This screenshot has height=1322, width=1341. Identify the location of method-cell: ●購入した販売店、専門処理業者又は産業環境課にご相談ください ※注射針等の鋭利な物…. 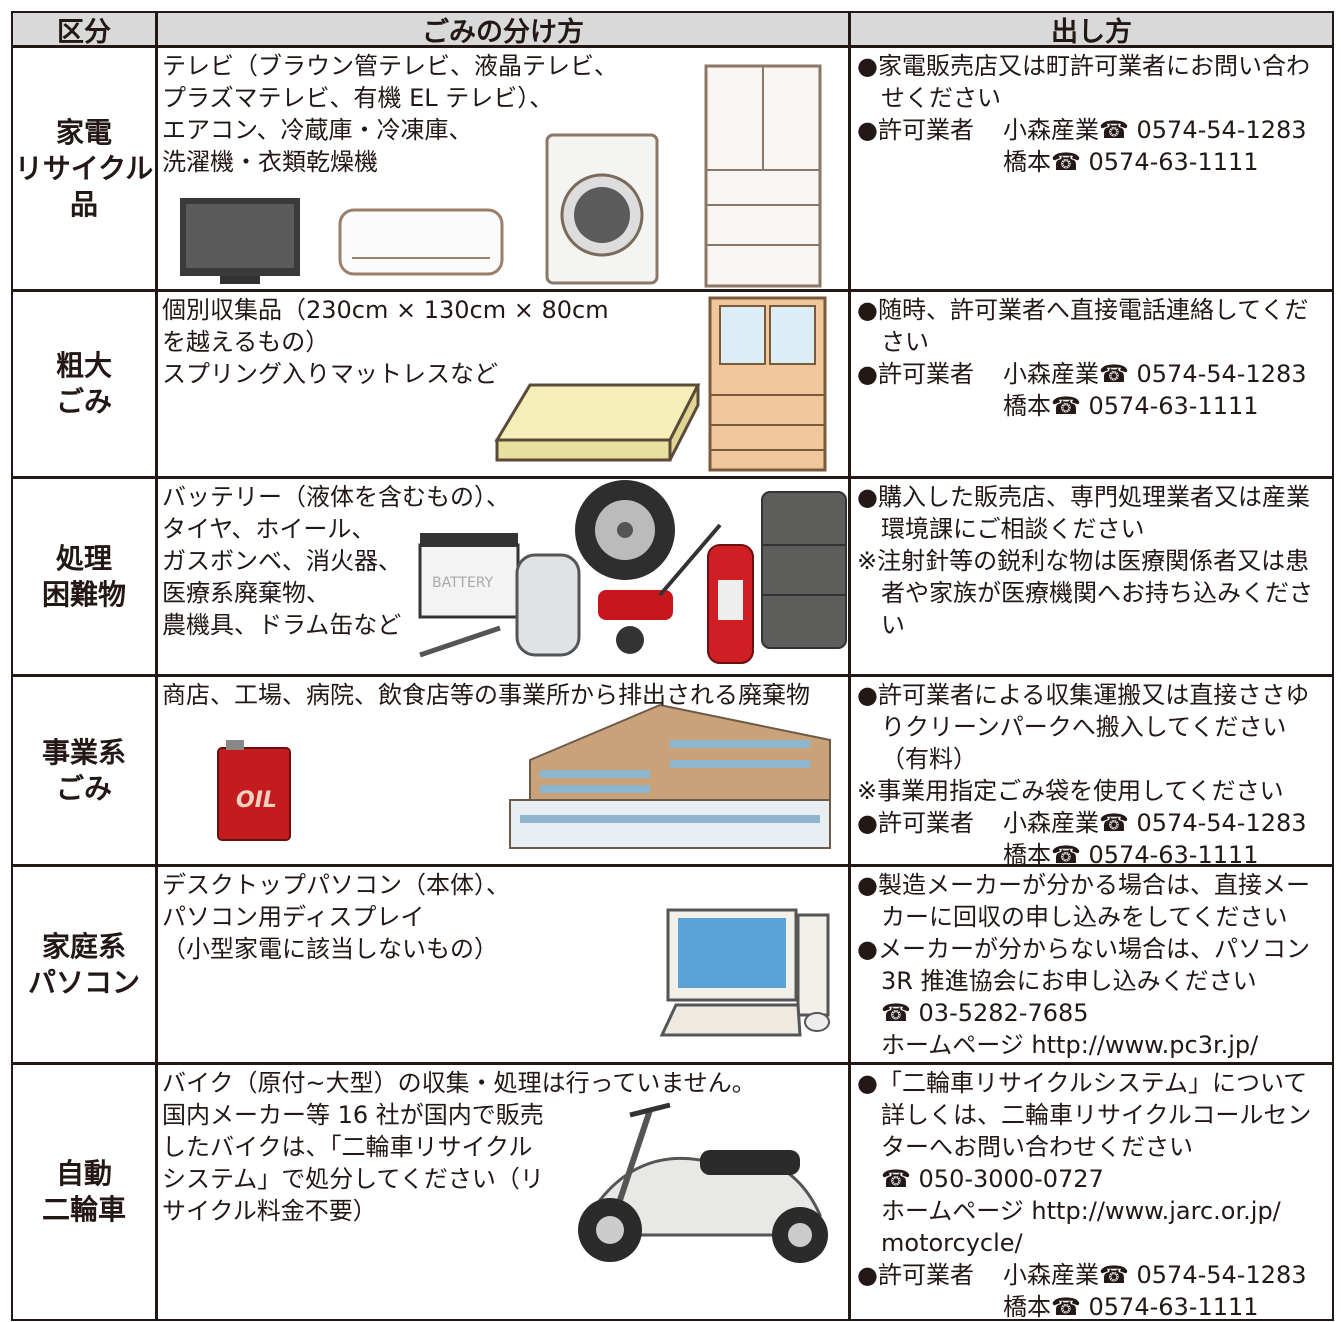
(1091, 576).